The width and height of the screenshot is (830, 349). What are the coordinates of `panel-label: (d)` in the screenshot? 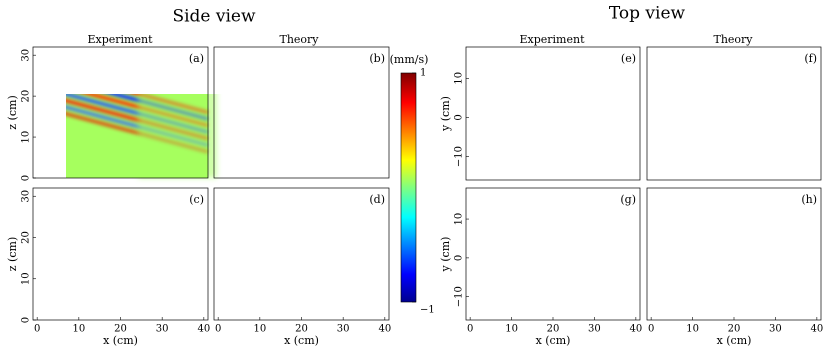 It's located at (377, 199).